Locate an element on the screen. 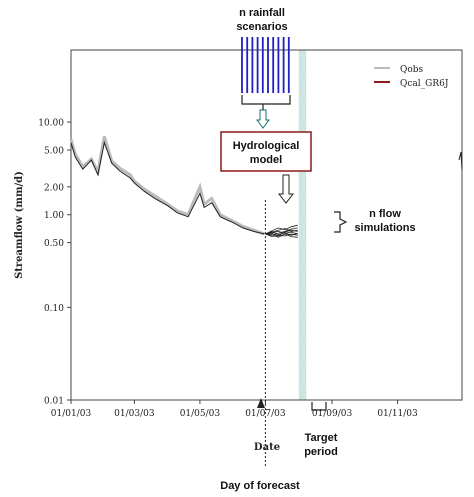  qcal-series-line is located at coordinates (167, 187).